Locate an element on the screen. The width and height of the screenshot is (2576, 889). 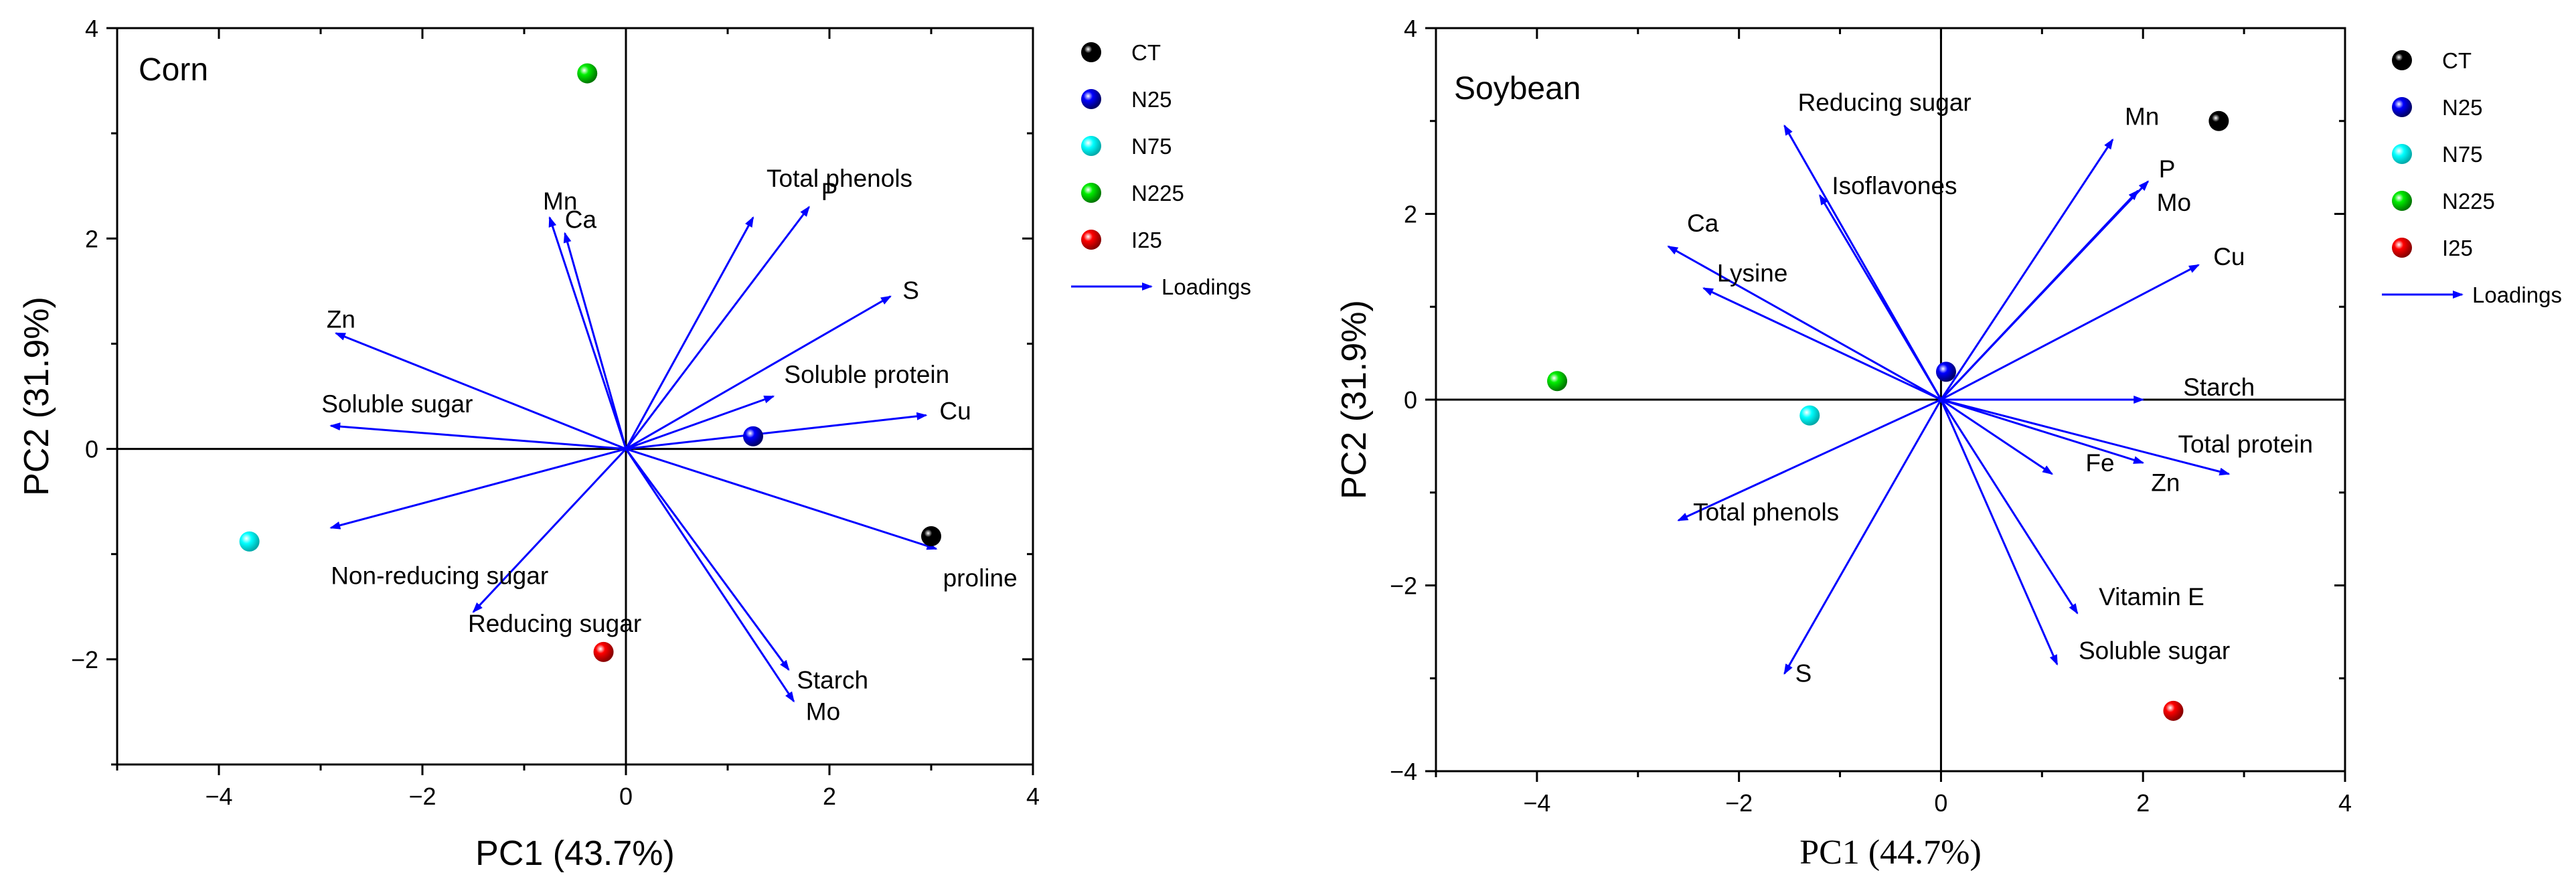
corn-loading-label-soluble-sugar: Soluble sugar is located at coordinates (397, 404).